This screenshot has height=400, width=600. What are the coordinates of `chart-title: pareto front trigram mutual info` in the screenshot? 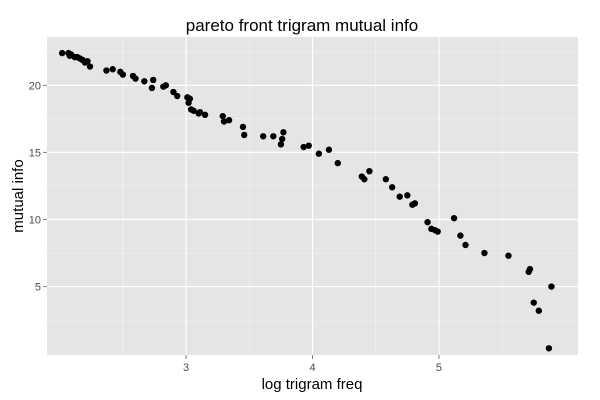 It's located at (302, 25).